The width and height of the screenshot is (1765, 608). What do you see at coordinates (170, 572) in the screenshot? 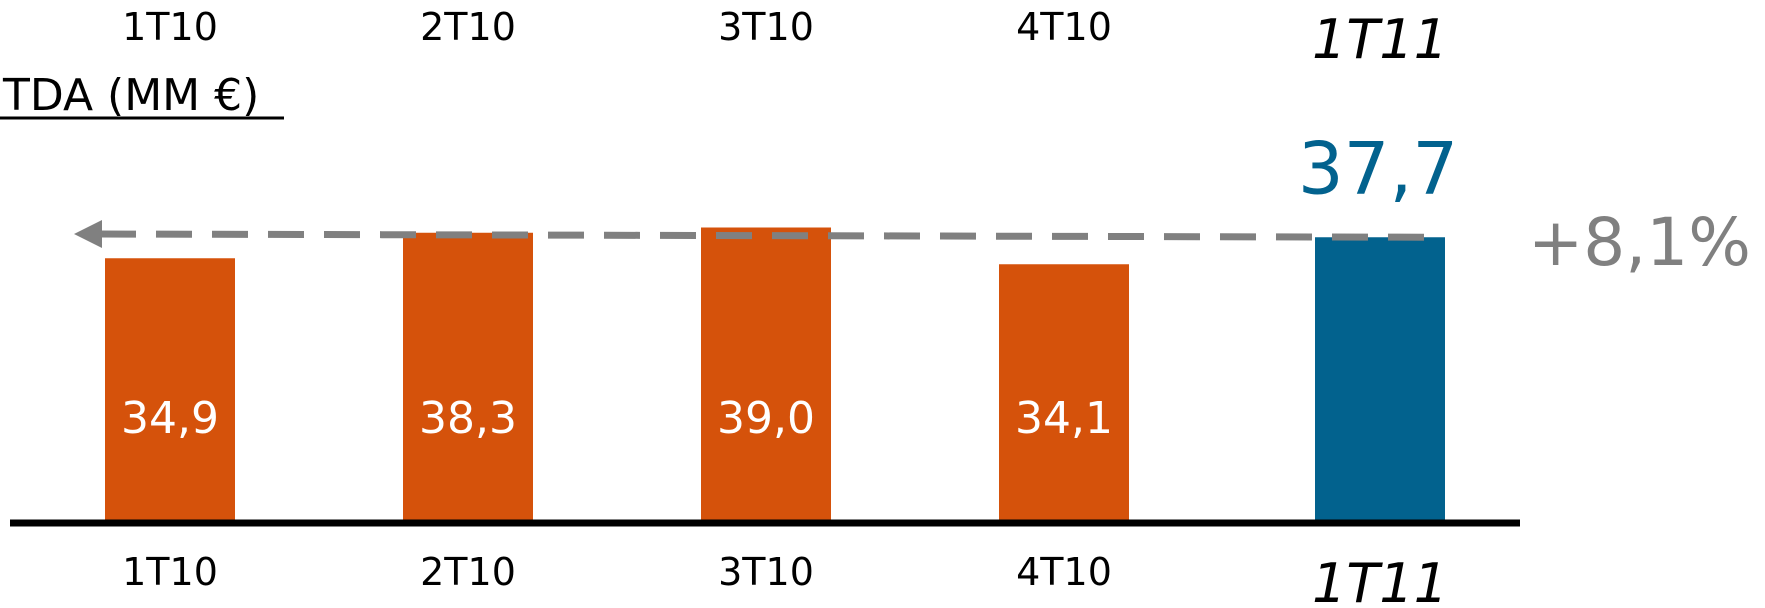
I see `bottom-category-label-1t10: 1T10` at bounding box center [170, 572].